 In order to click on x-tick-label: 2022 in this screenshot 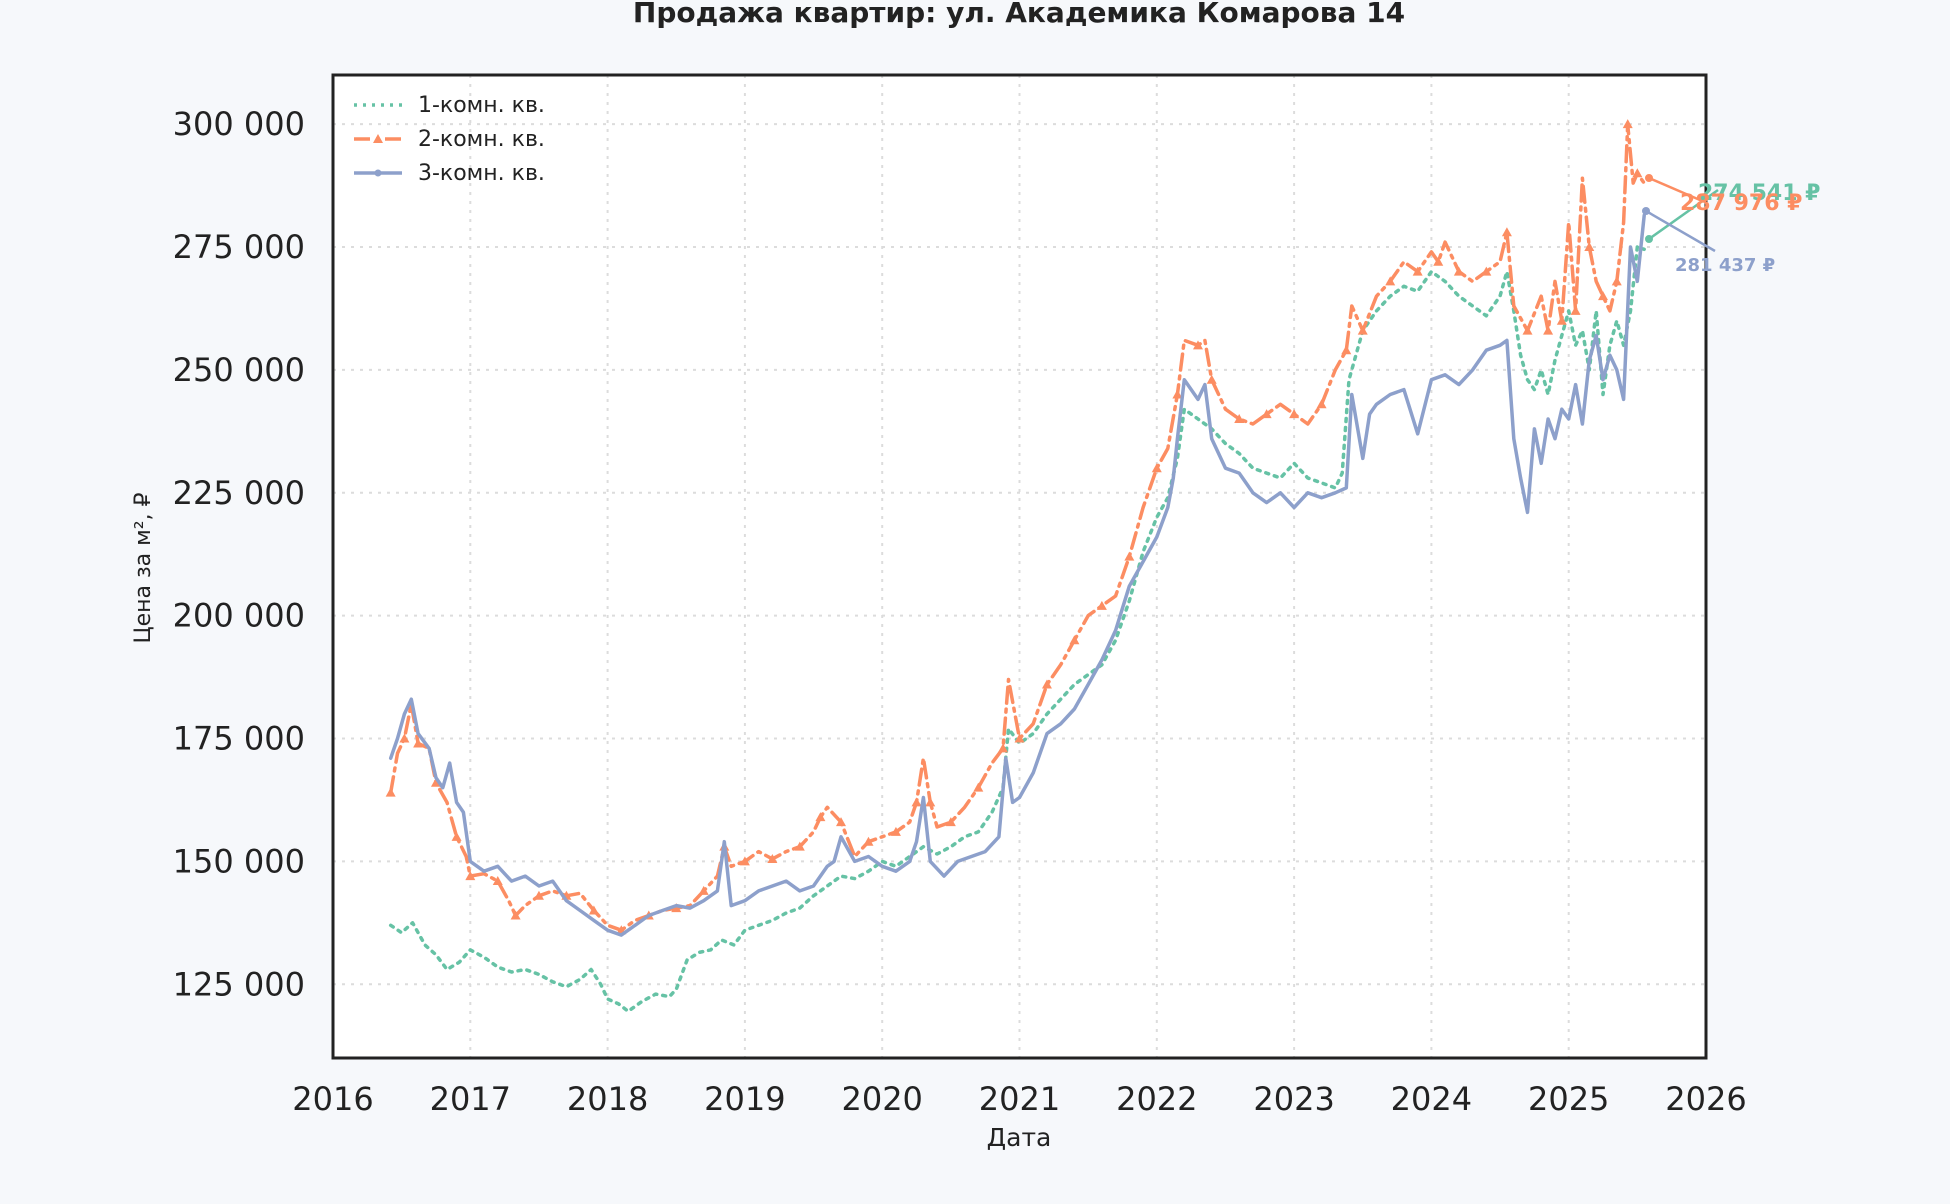, I will do `click(1156, 1099)`.